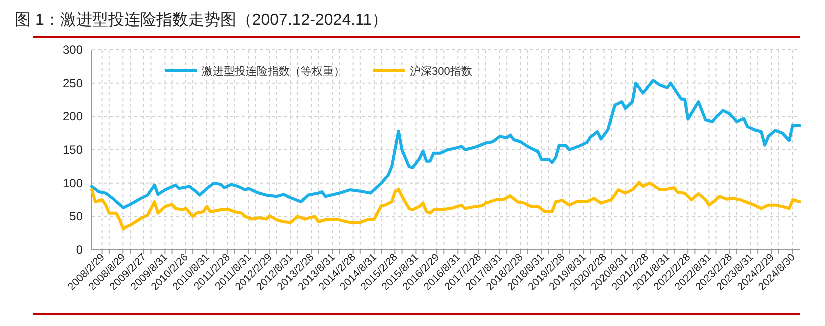 This screenshot has width=825, height=326. Describe the element at coordinates (441, 71) in the screenshot. I see `legend-label: 沪深300指数` at that location.